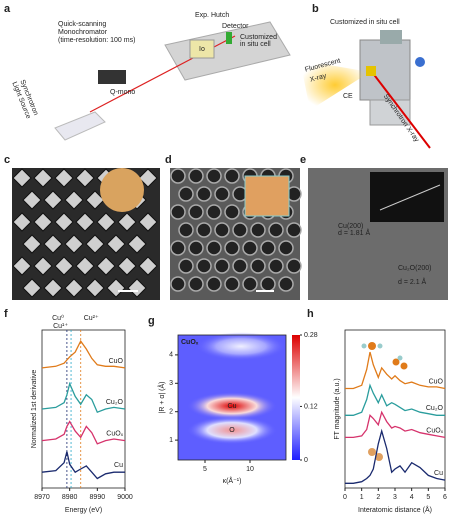  Describe the element at coordinates (335, 85) in the screenshot. I see `fluor-beam` at that location.